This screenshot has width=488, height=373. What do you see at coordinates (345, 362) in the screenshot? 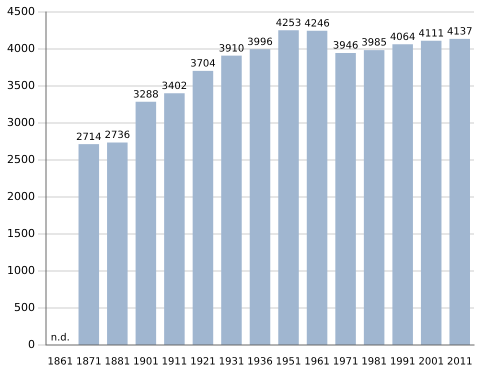
I see `x-tick-label: 1971` at bounding box center [345, 362].